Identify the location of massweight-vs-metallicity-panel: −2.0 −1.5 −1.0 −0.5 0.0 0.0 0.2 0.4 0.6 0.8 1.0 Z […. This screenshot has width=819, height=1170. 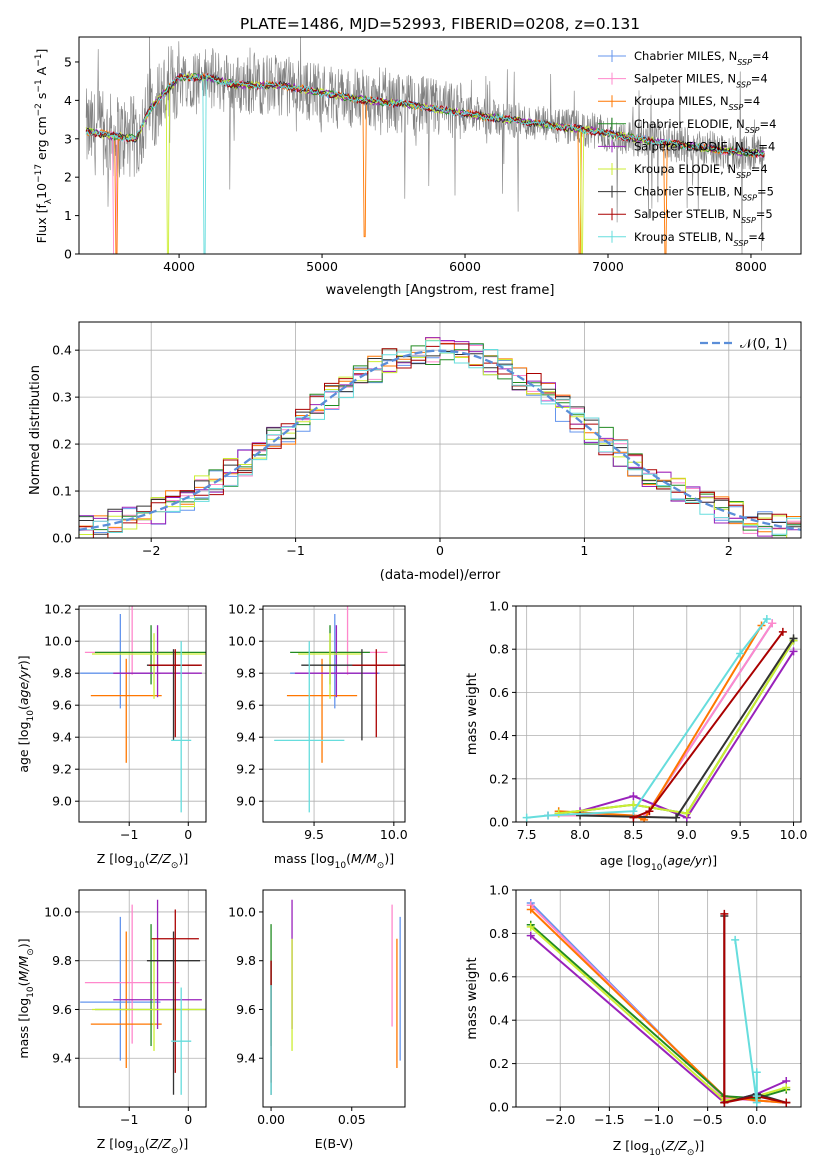
(633, 1020).